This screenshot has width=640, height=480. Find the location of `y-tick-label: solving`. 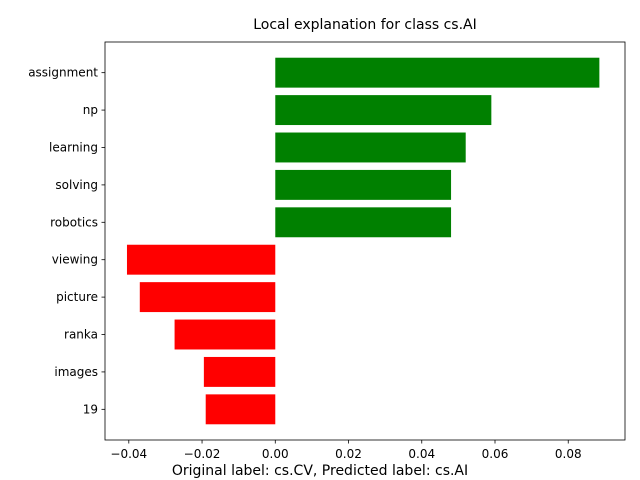

y-tick-label: solving is located at coordinates (76, 185).